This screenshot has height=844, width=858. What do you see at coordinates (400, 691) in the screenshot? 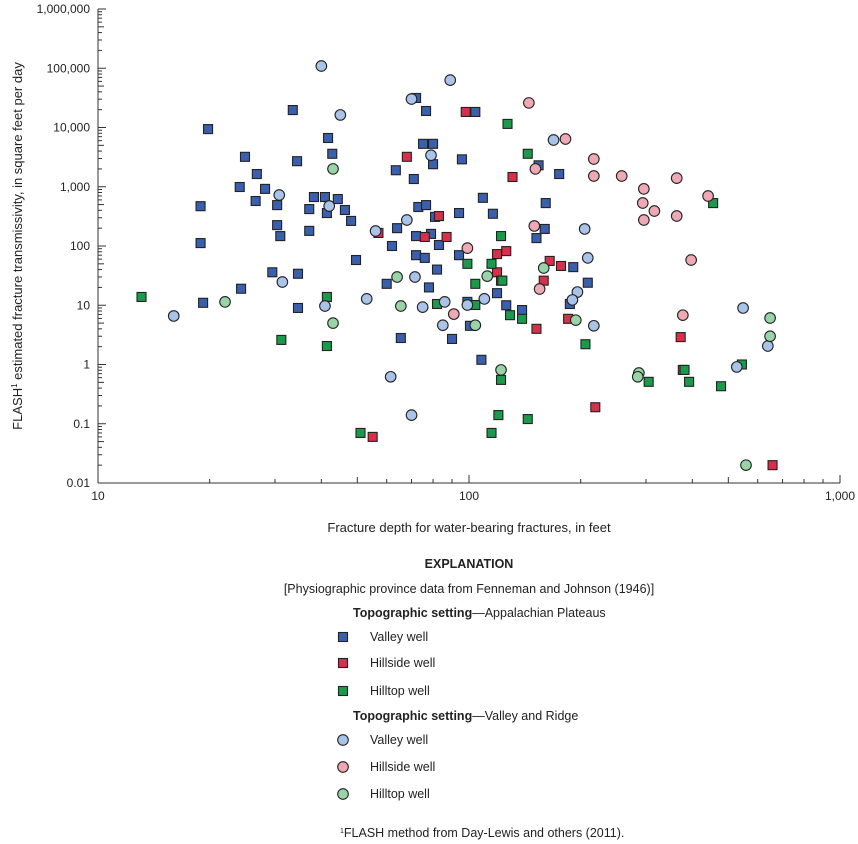
I see `legend-item-label: Hilltop well` at bounding box center [400, 691].